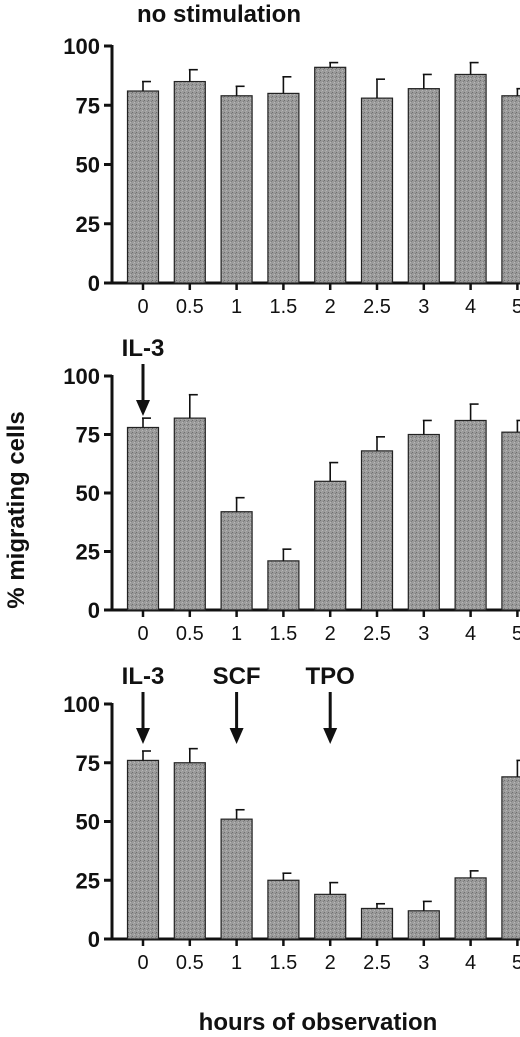 The height and width of the screenshot is (1037, 520). I want to click on bar-1-0.5, so click(189, 182).